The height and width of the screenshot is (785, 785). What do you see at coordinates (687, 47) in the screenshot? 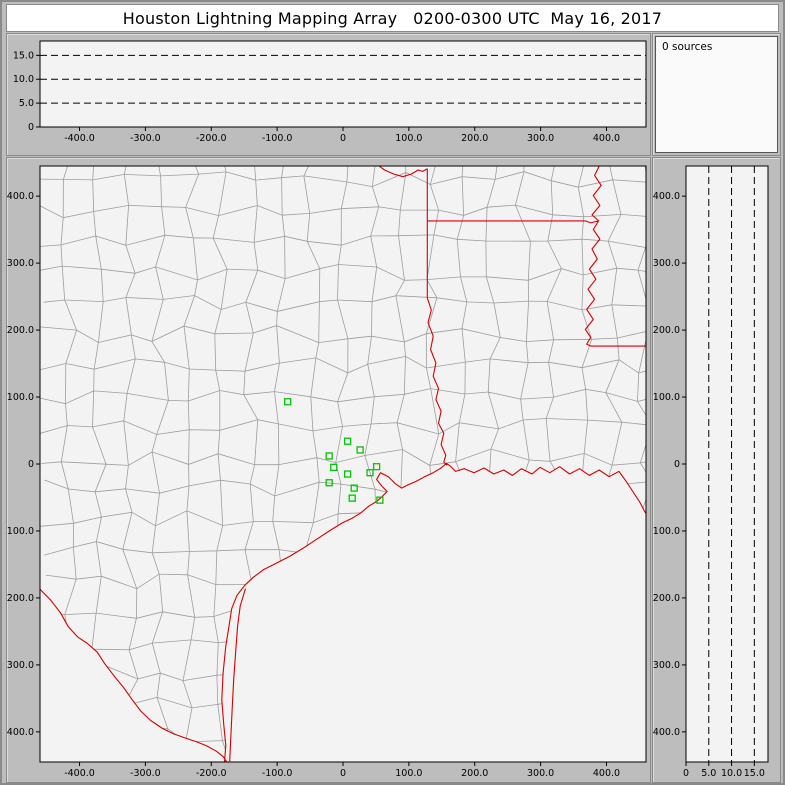
I see `sources-count-label: 0 sources` at bounding box center [687, 47].